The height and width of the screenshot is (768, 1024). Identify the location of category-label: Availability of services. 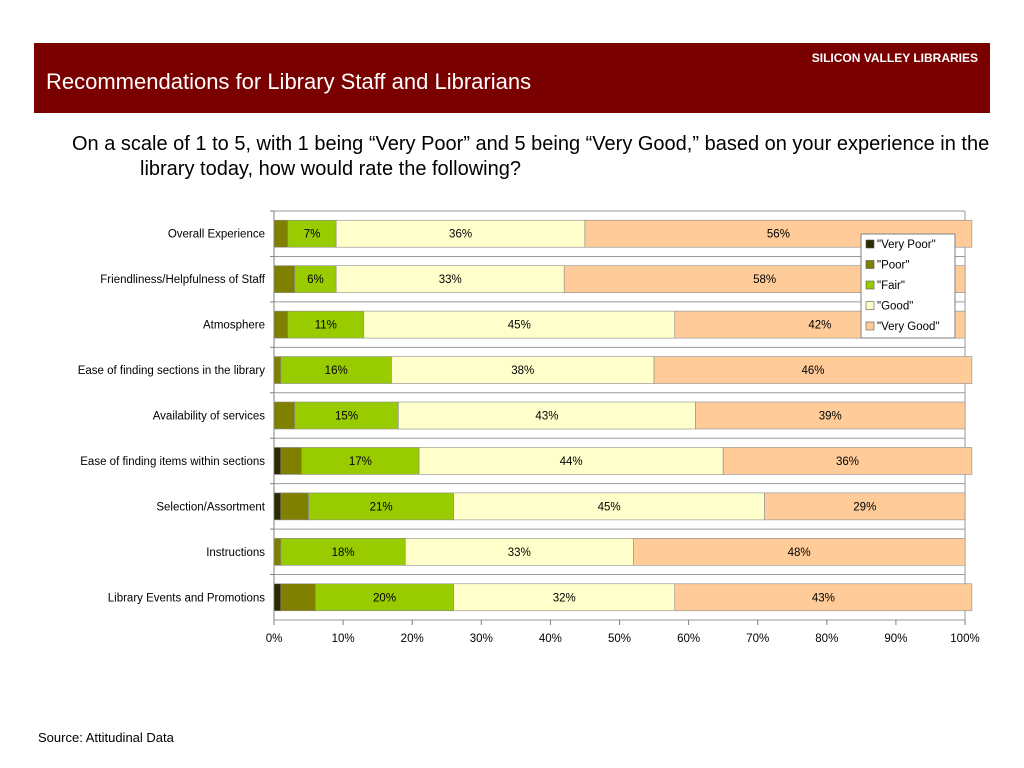
(209, 417).